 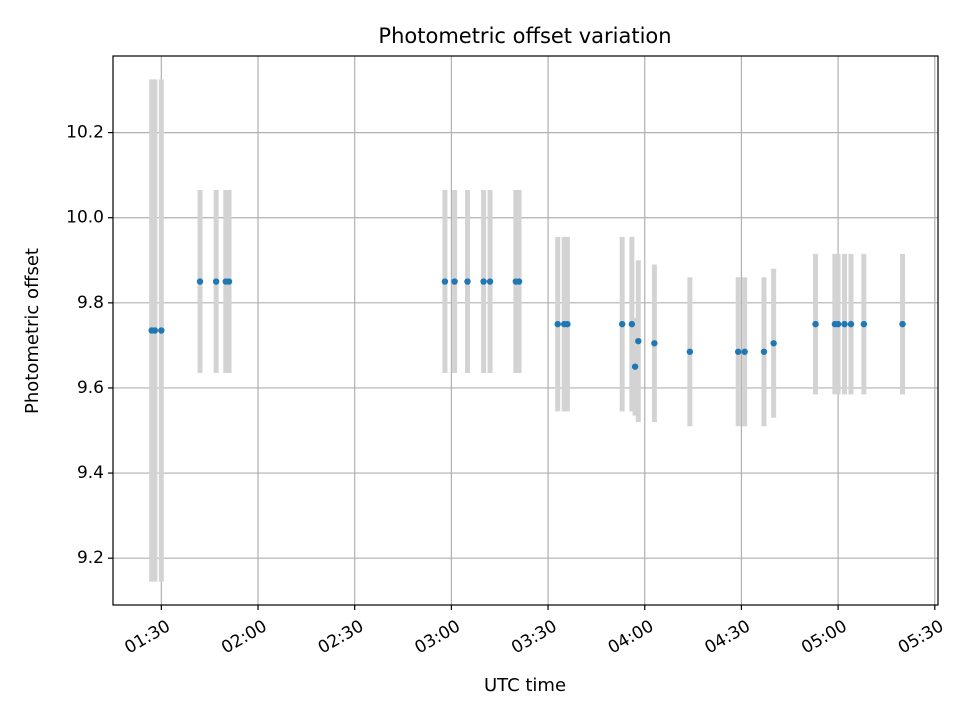 What do you see at coordinates (85, 133) in the screenshot?
I see `y-tick-label: 10.2` at bounding box center [85, 133].